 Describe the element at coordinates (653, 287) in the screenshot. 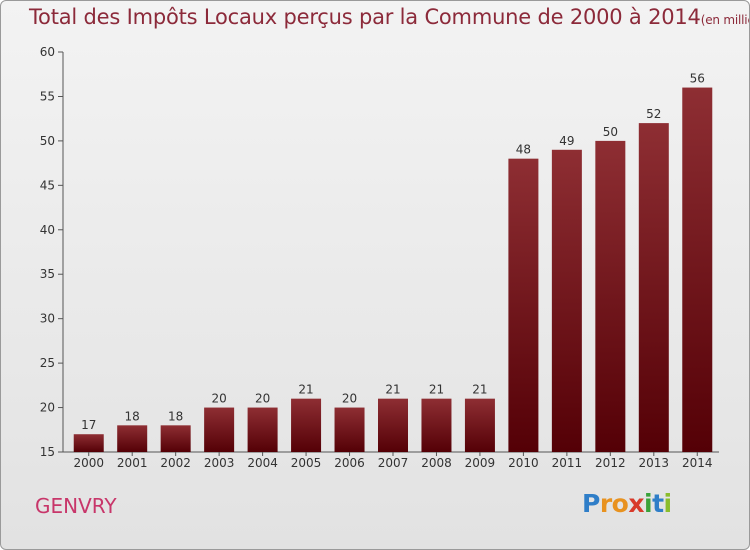

I see `bar-2013` at that location.